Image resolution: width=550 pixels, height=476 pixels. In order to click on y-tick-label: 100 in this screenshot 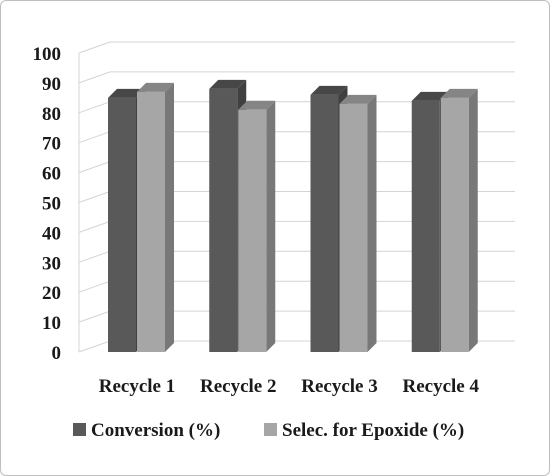, I will do `click(47, 54)`.